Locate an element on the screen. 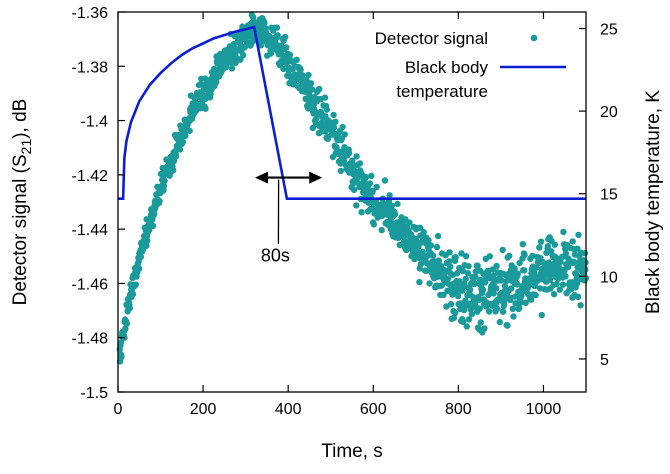 The height and width of the screenshot is (474, 670). y-tick-label: -1.4 is located at coordinates (94, 122).